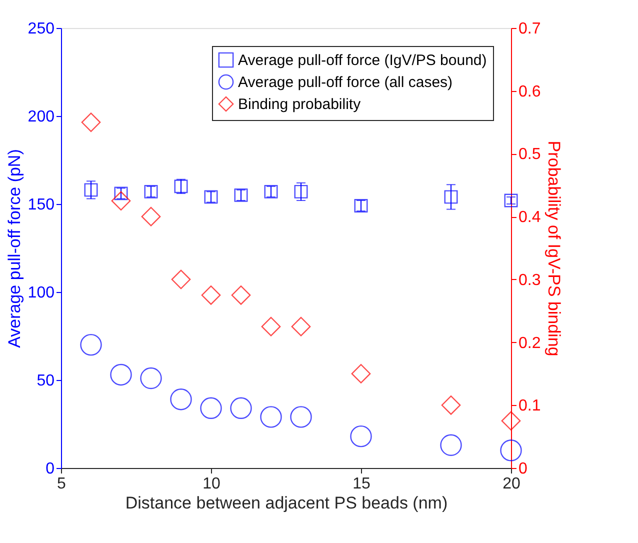 The width and height of the screenshot is (638, 543). I want to click on y2-tick-label: 0.7, so click(529, 29).